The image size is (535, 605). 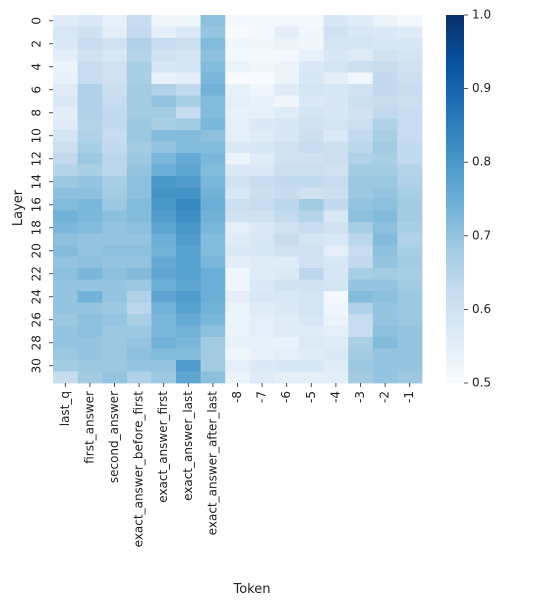 I want to click on colorbar-gradient, so click(x=455, y=199).